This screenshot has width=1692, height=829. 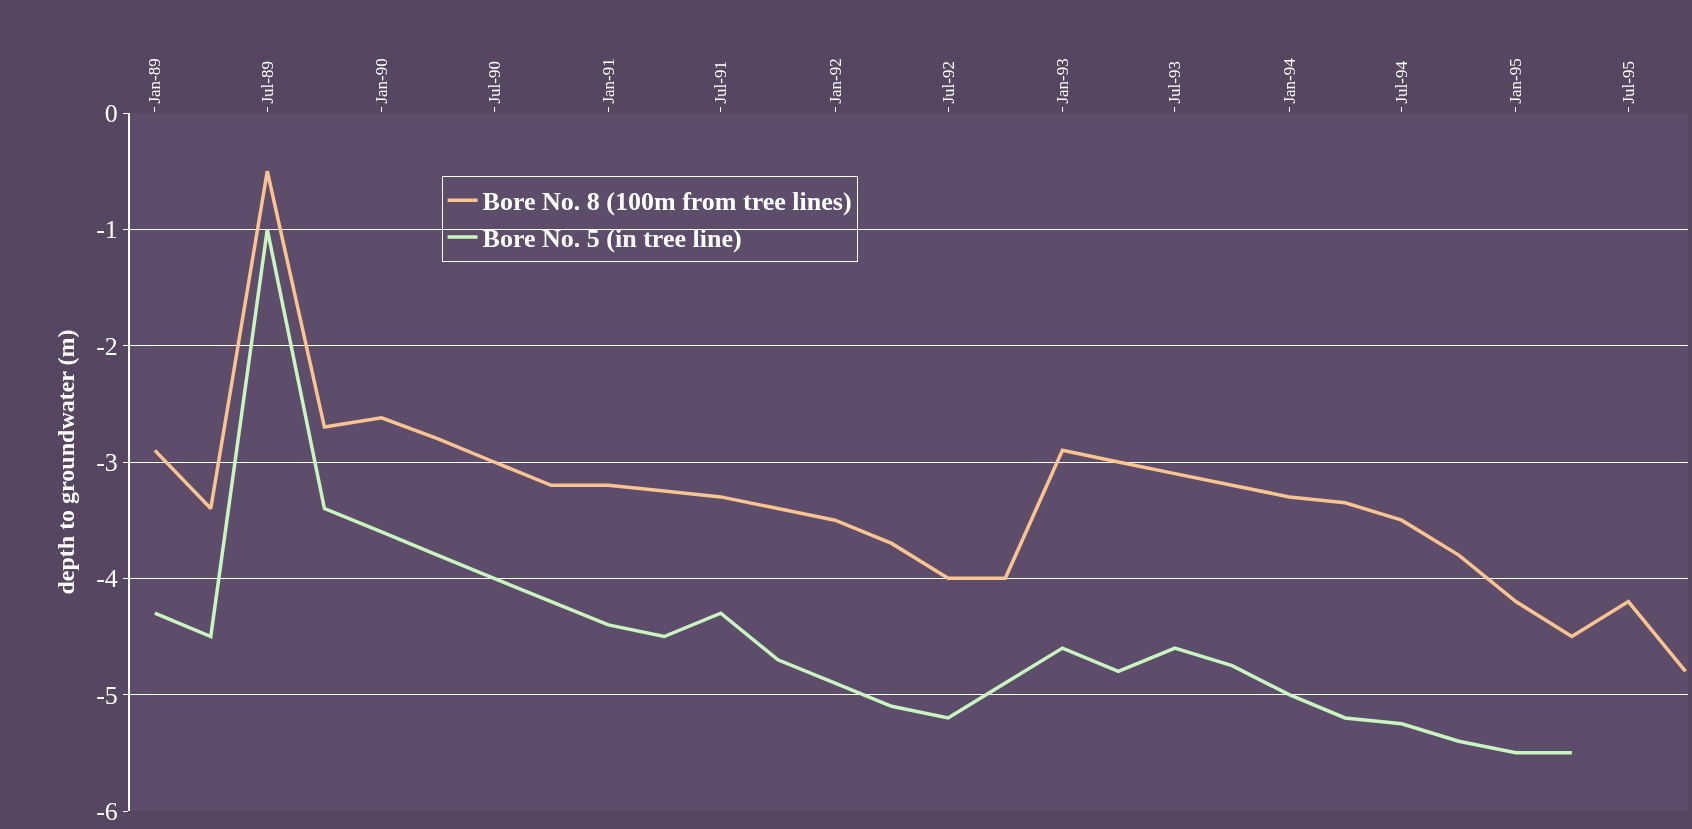 I want to click on x-tick-label: Jul-95, so click(x=1628, y=82).